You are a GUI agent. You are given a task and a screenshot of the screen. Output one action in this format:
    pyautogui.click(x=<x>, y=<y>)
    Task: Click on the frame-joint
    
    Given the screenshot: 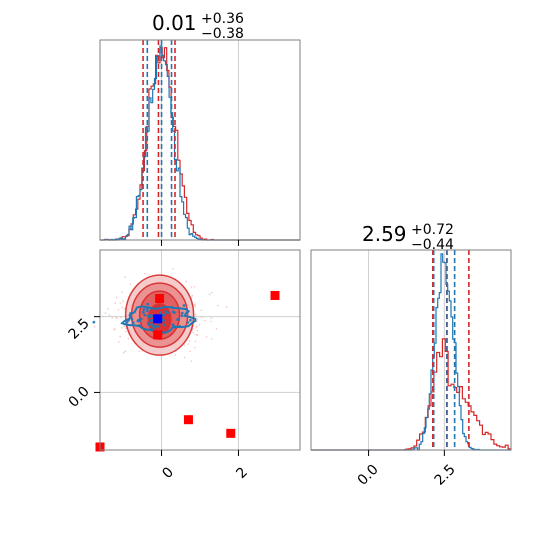 What is the action you would take?
    pyautogui.click(x=200, y=350)
    